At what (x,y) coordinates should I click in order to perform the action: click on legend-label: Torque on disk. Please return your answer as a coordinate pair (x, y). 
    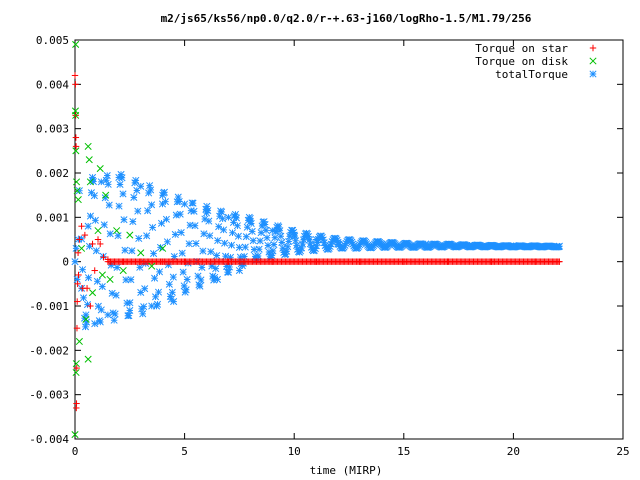
    Looking at the image, I should click on (521, 61).